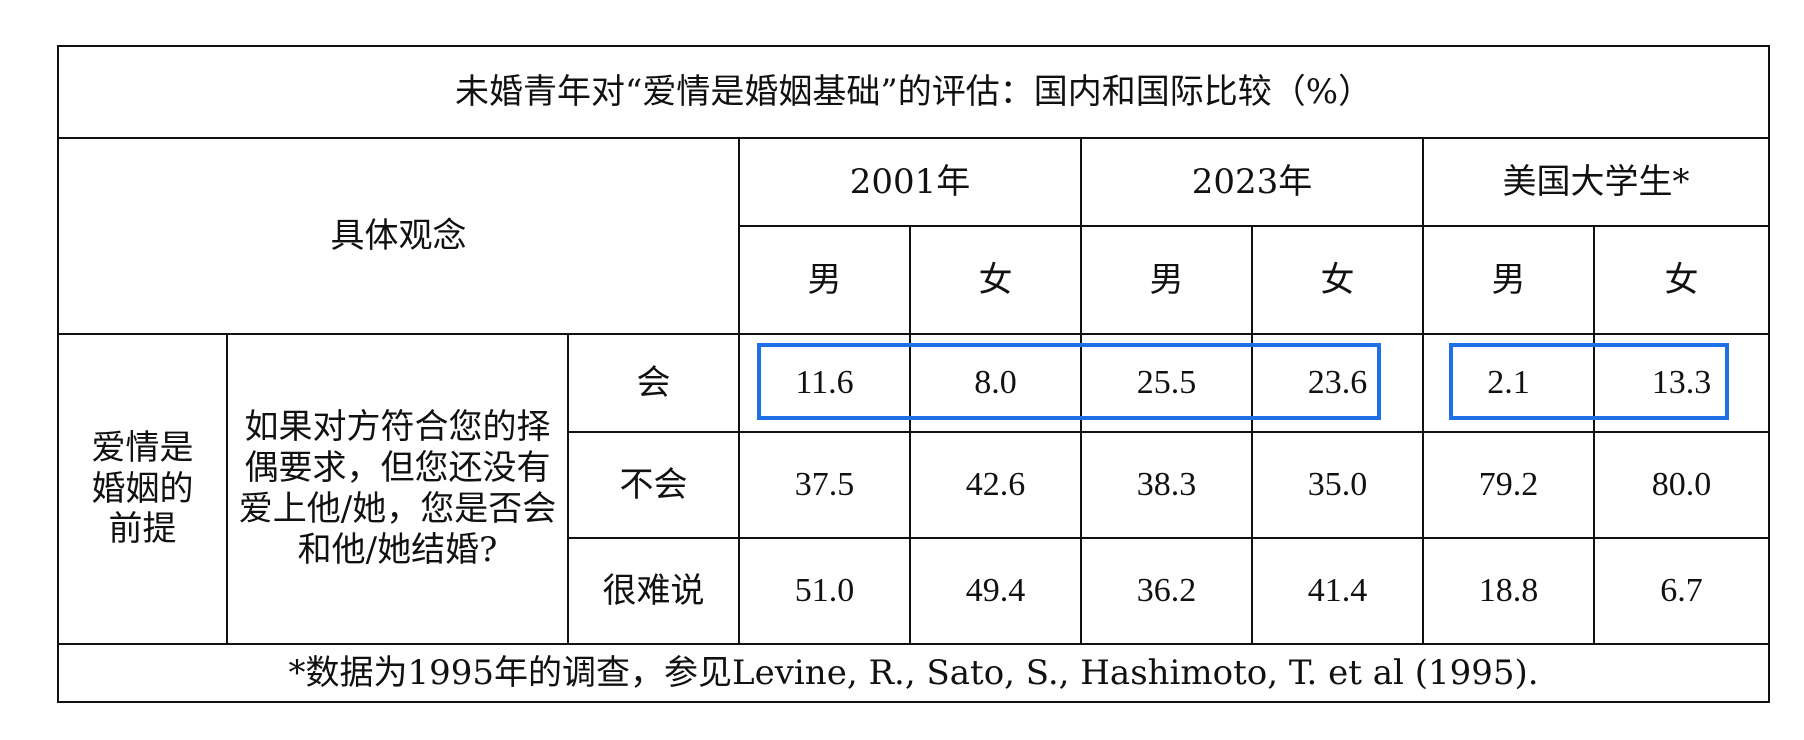  What do you see at coordinates (824, 280) in the screenshot?
I see `sex-header-2001-male: 男` at bounding box center [824, 280].